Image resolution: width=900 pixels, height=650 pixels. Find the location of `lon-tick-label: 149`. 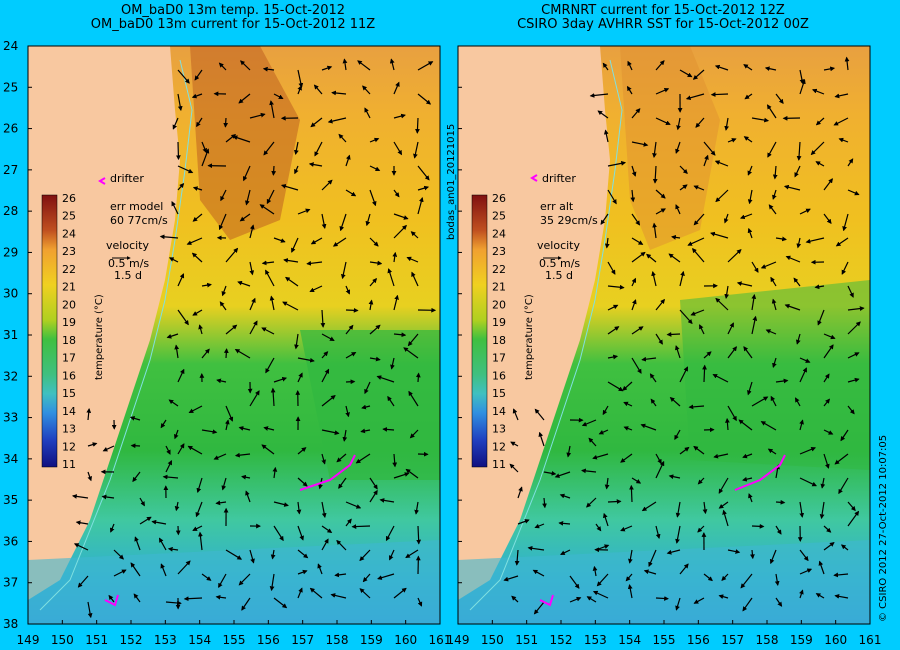

lon-tick-label: 149 is located at coordinates (28, 640).